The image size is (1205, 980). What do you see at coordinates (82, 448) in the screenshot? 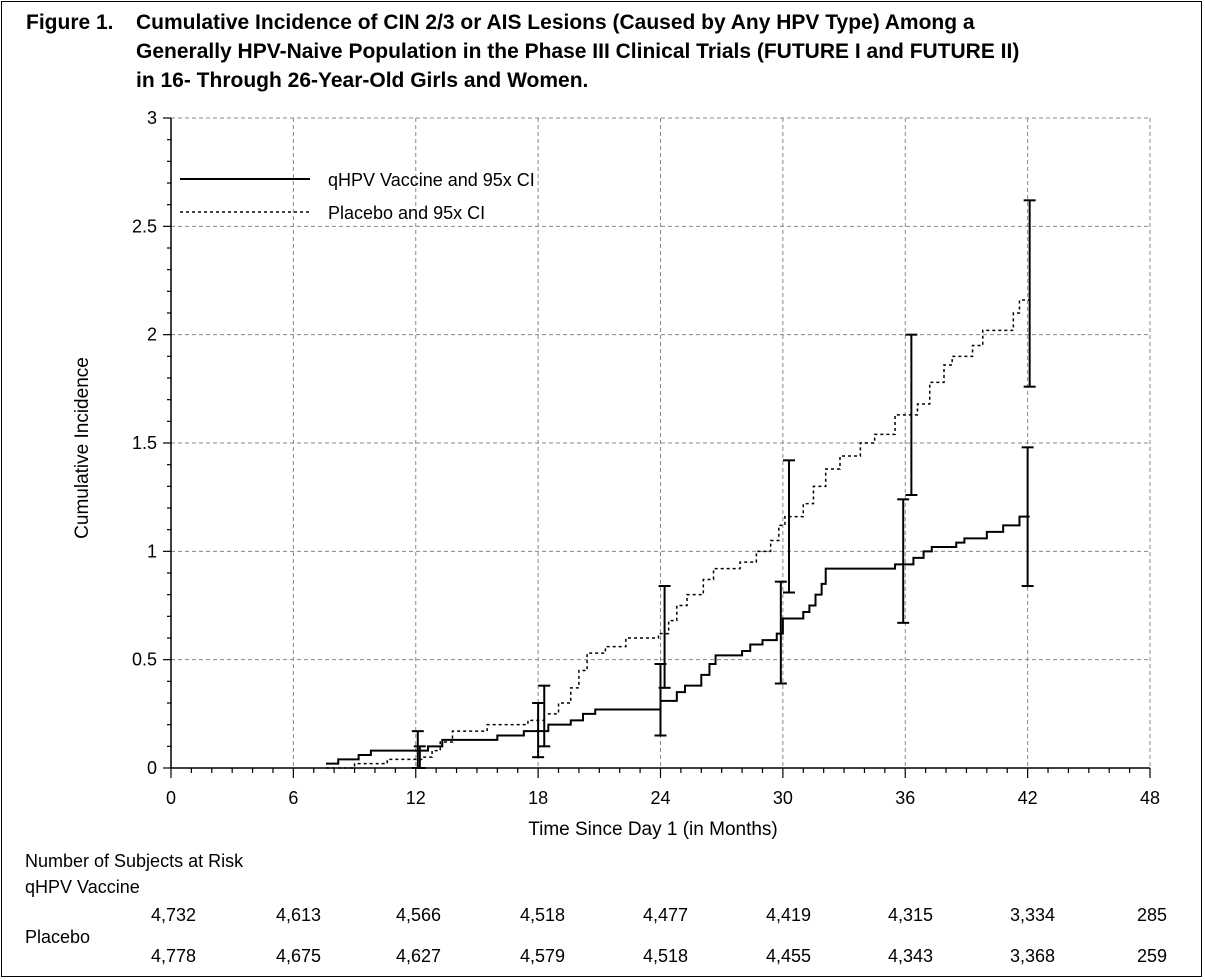
I see `y-axis-title: Cumulative Incidence` at bounding box center [82, 448].